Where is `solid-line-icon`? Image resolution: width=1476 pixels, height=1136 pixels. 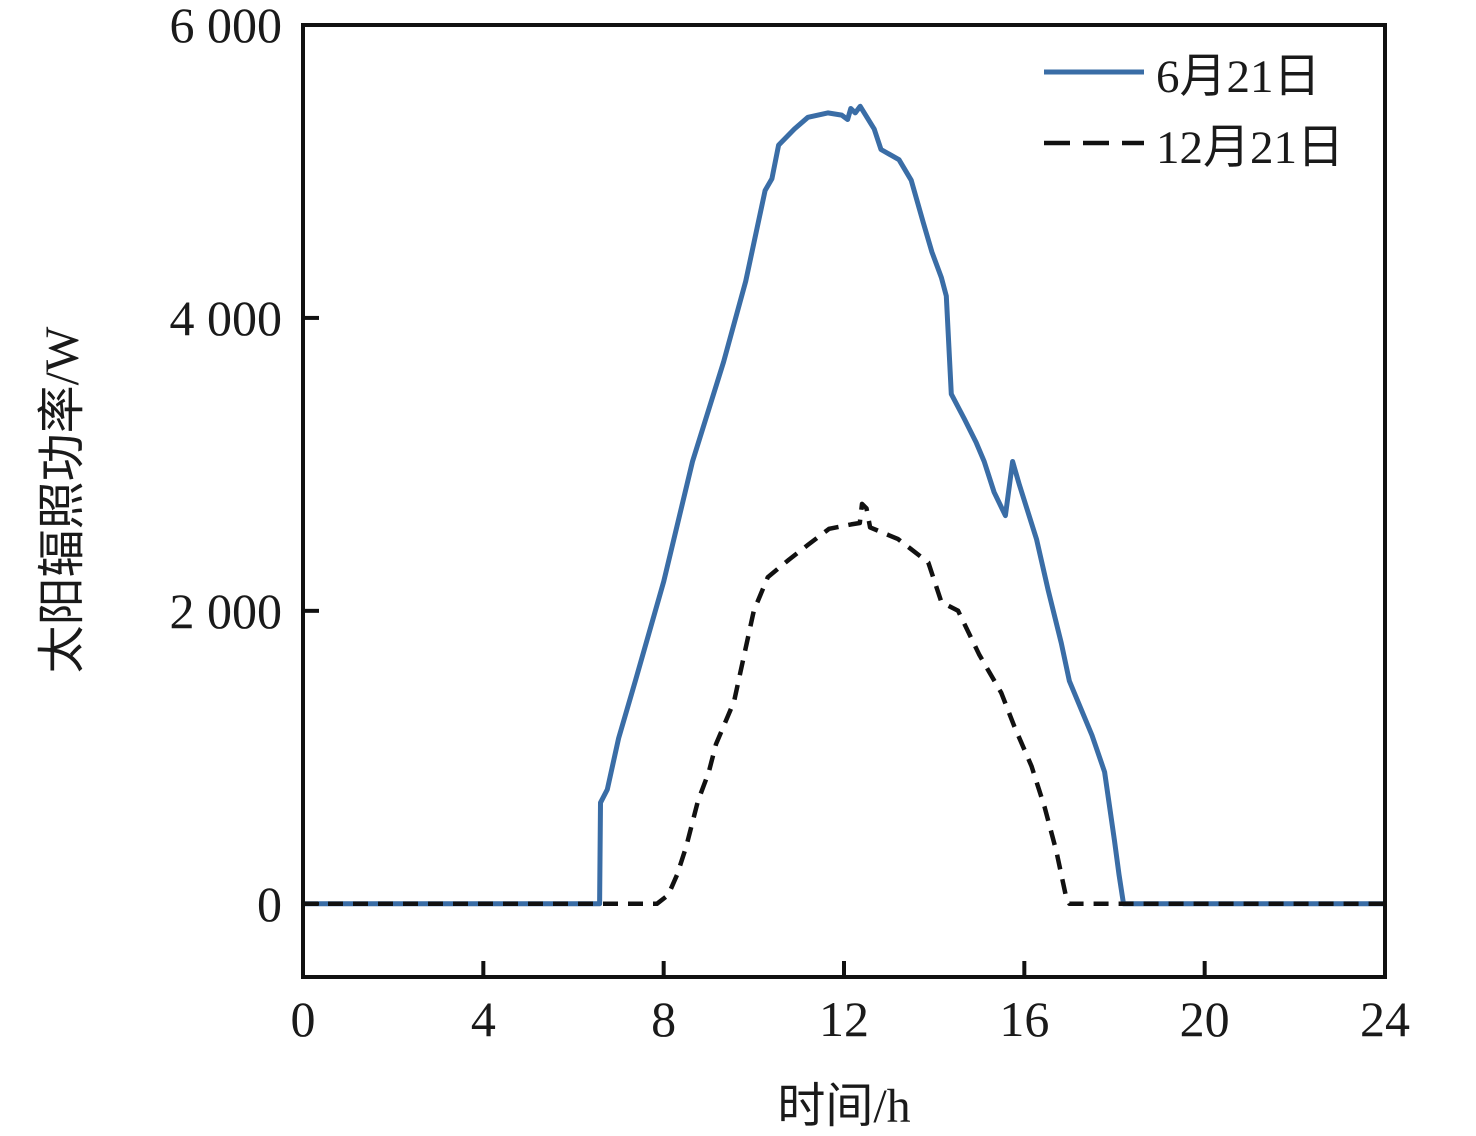
solid-line-icon is located at coordinates (1094, 71).